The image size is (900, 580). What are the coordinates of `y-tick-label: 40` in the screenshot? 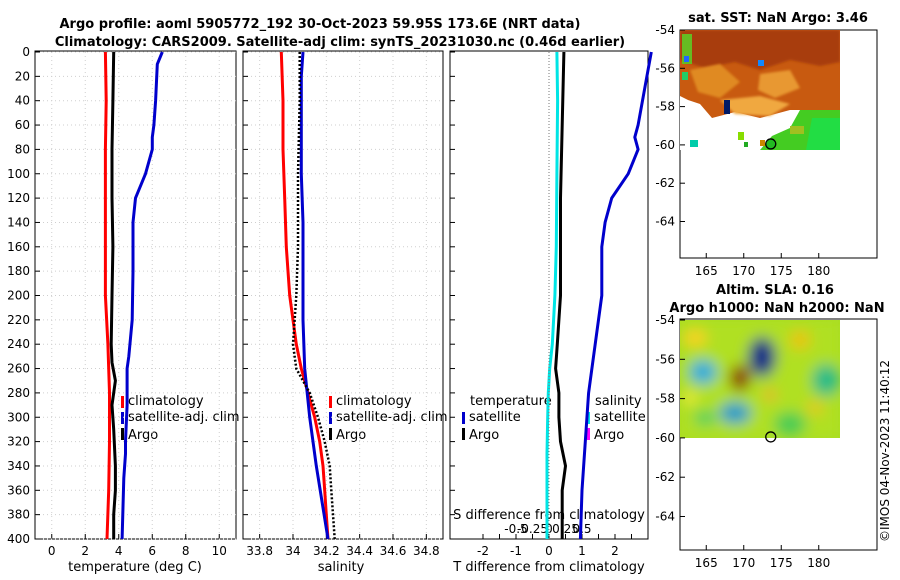 It's located at (22, 101).